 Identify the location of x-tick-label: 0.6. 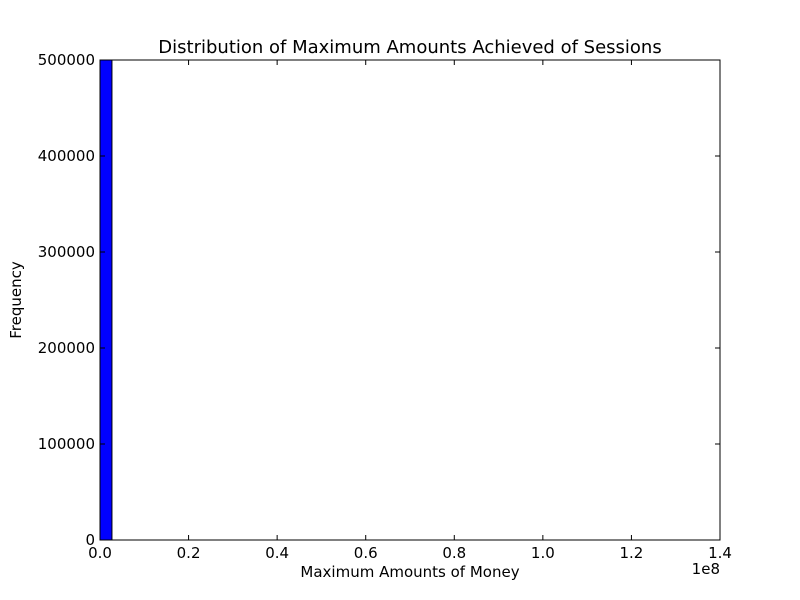
(366, 553).